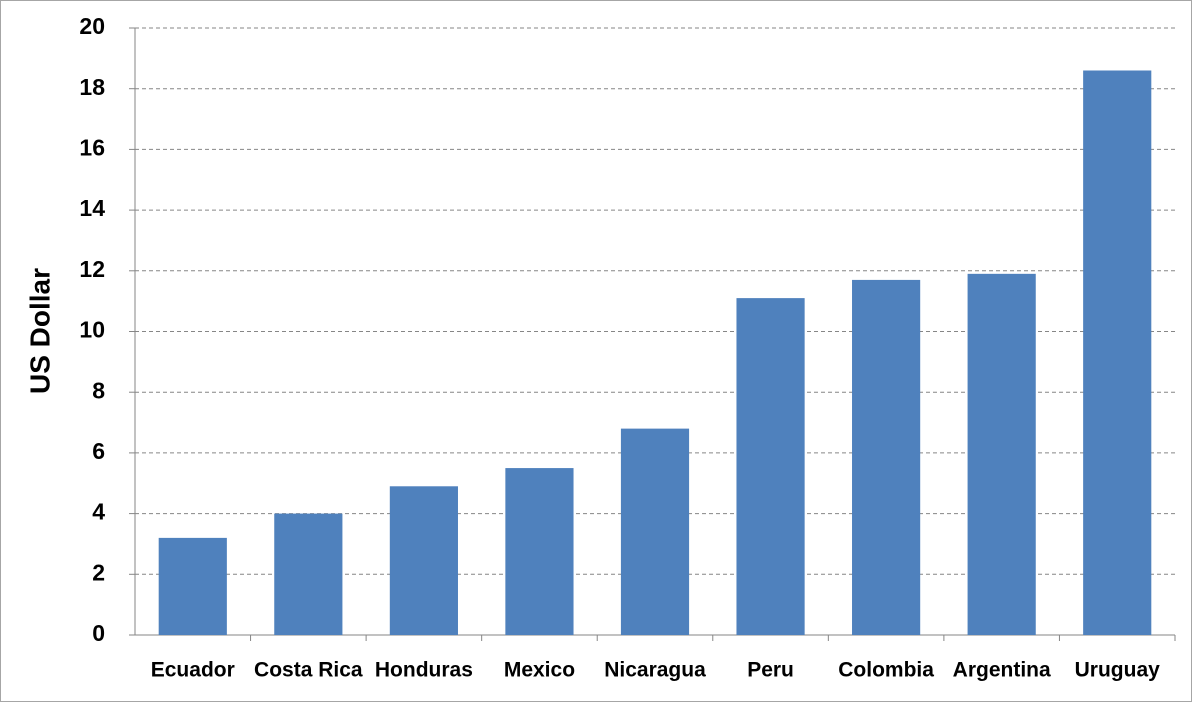  What do you see at coordinates (770, 670) in the screenshot?
I see `x-tick-label: Peru` at bounding box center [770, 670].